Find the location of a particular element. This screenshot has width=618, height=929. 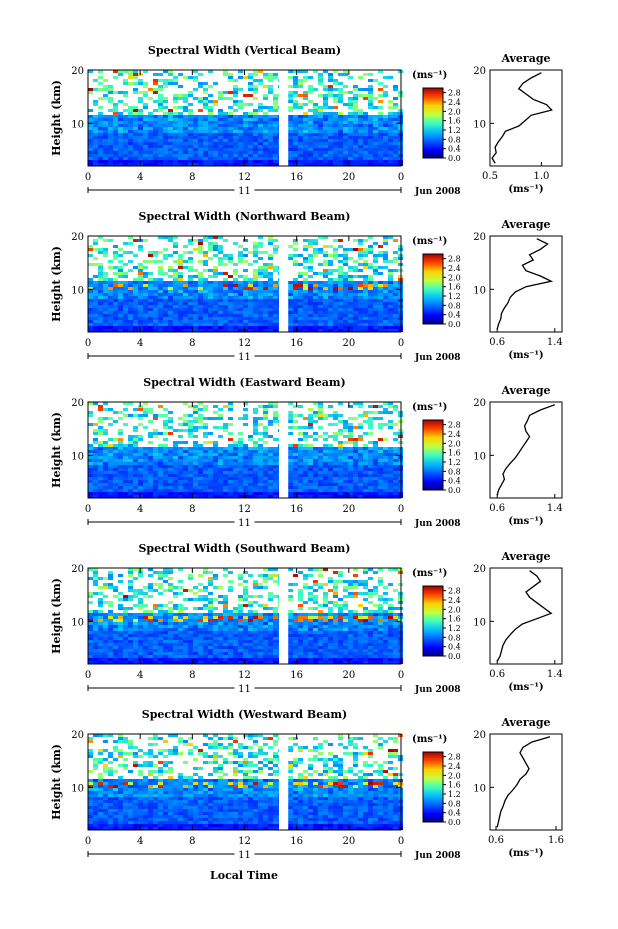

x-tick-label: 20 is located at coordinates (348, 343).